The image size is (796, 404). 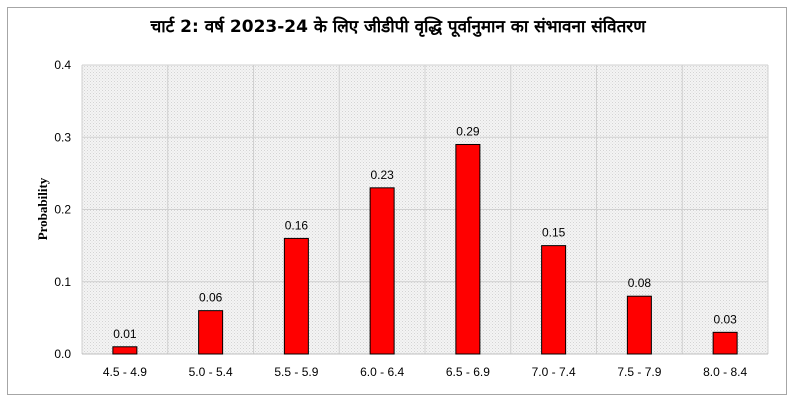 I want to click on y-tick-label: 0.3, so click(x=62, y=137).